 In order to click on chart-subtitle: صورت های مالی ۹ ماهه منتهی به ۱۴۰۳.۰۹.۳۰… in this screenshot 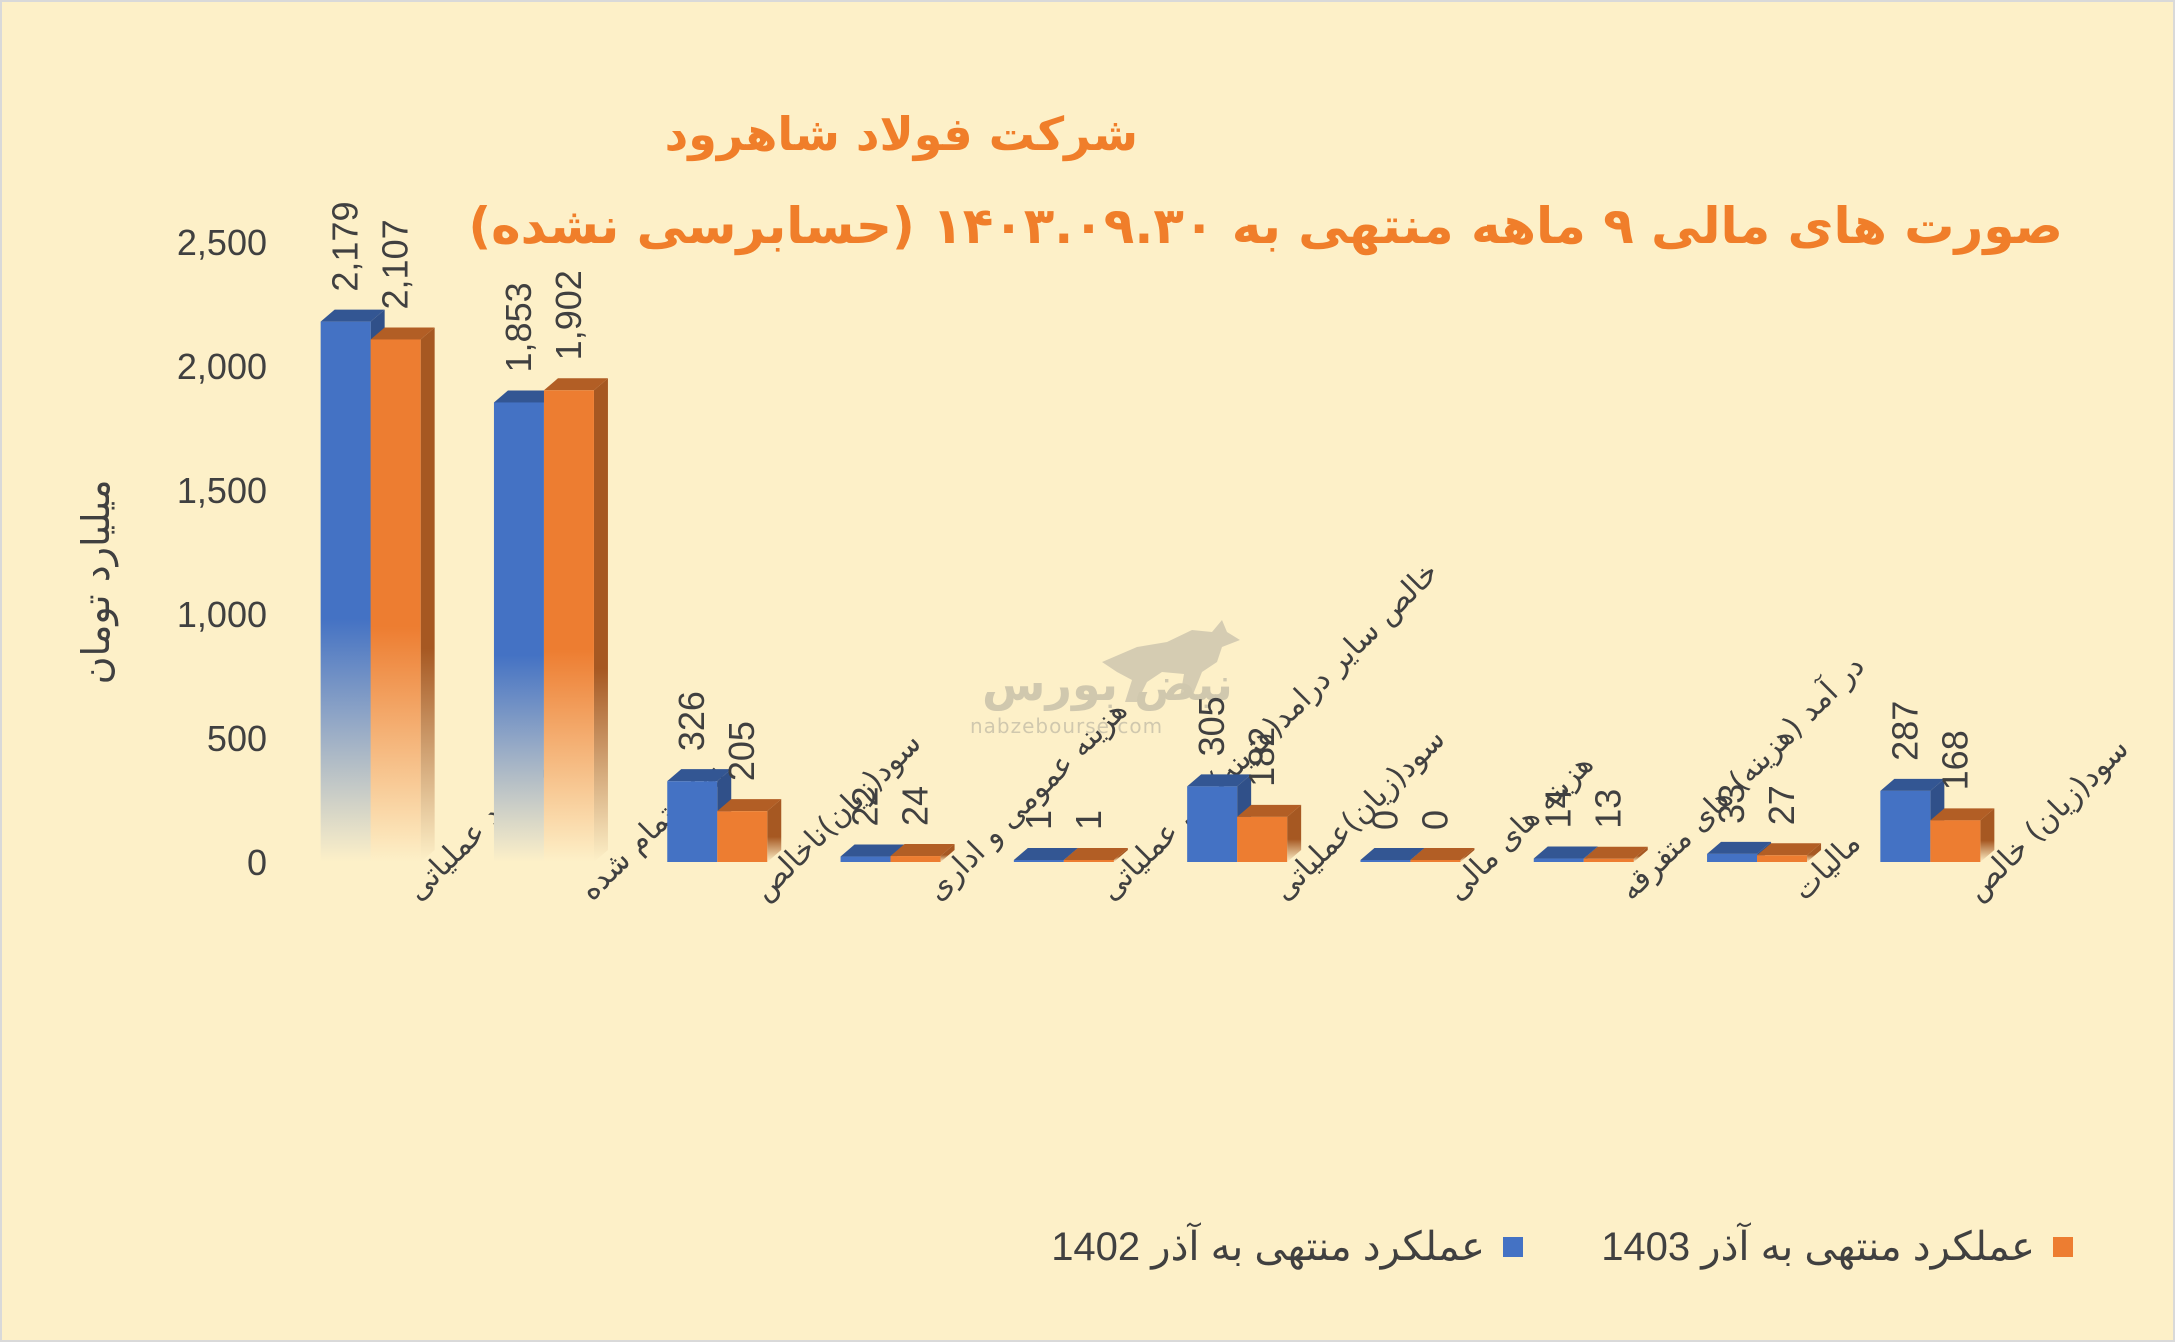, I will do `click(1265, 226)`.